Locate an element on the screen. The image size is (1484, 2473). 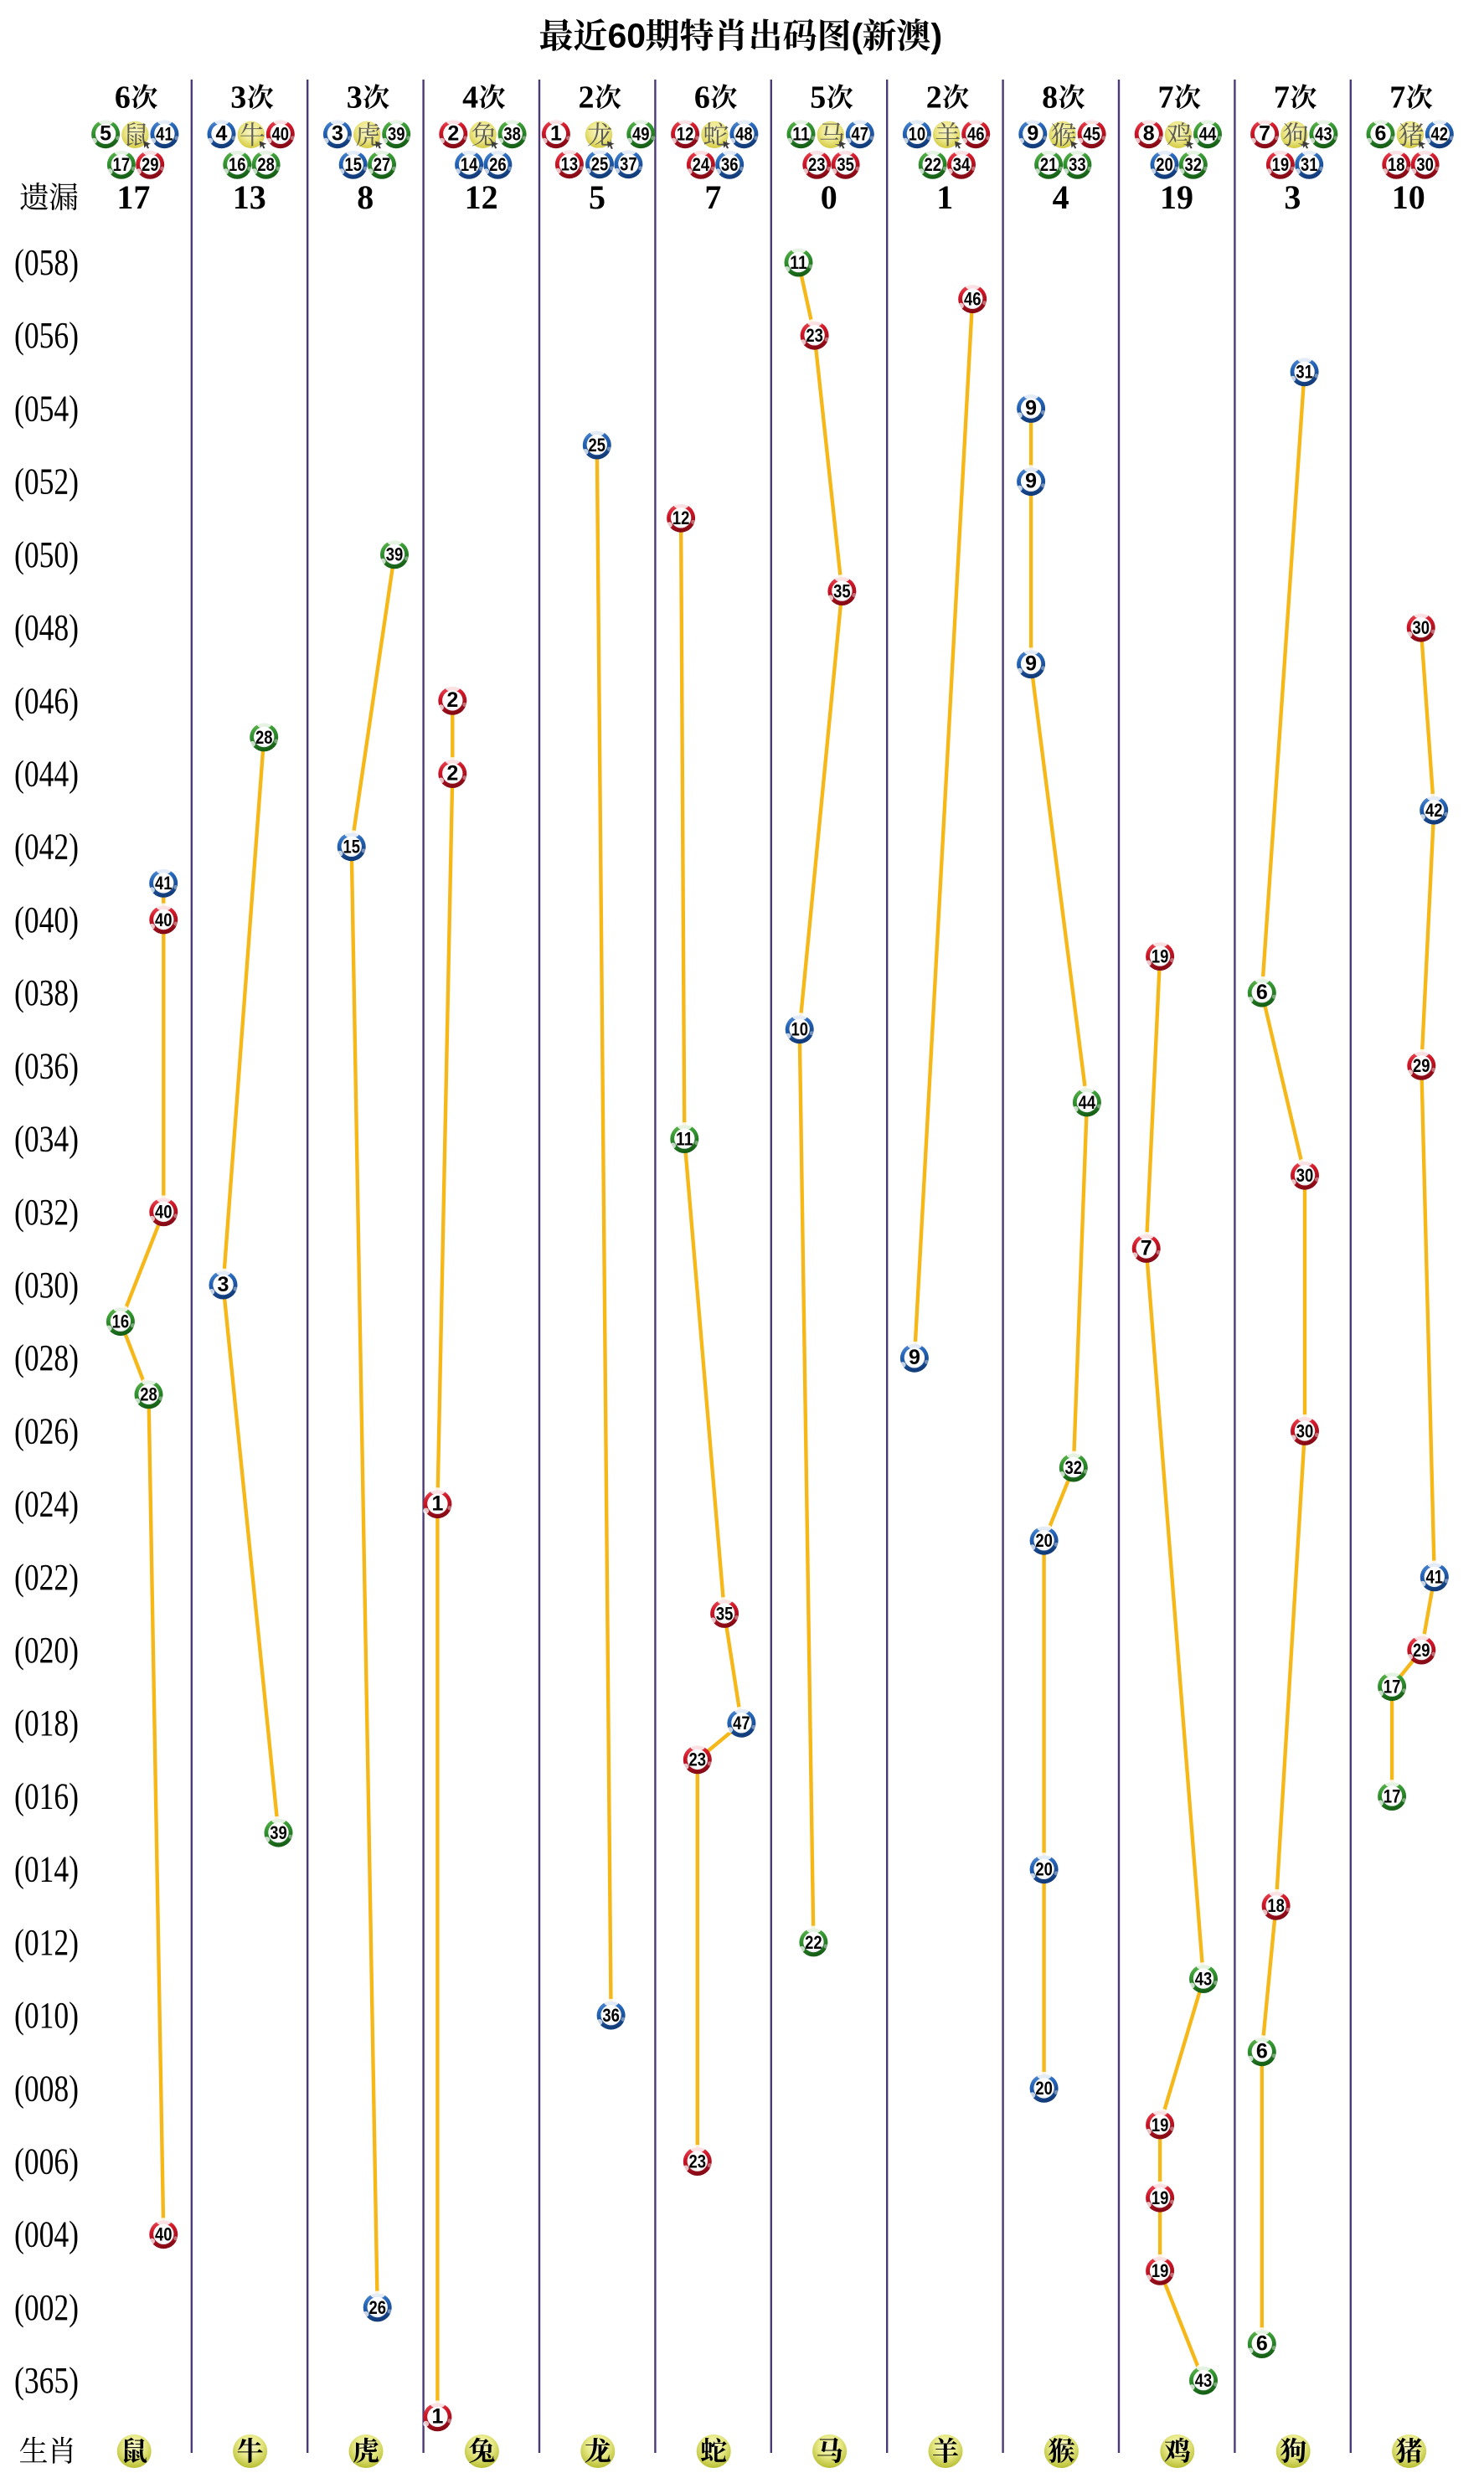
svg-text: 7 is located at coordinates (1264, 134).